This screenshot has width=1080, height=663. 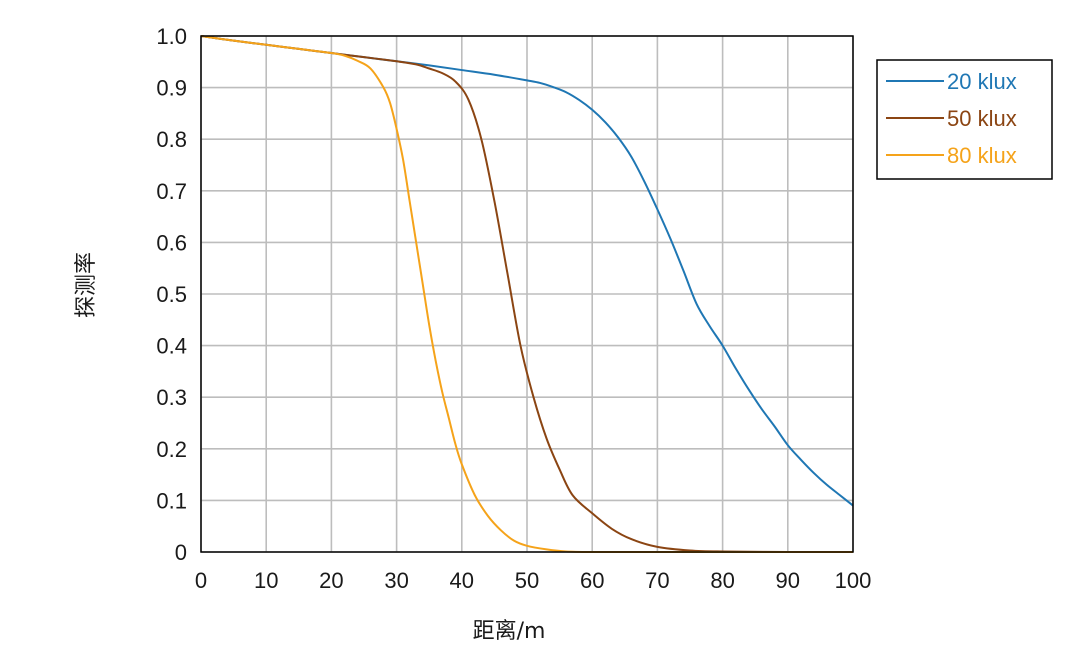 What do you see at coordinates (86, 285) in the screenshot?
I see `y-axis-title: 探测率` at bounding box center [86, 285].